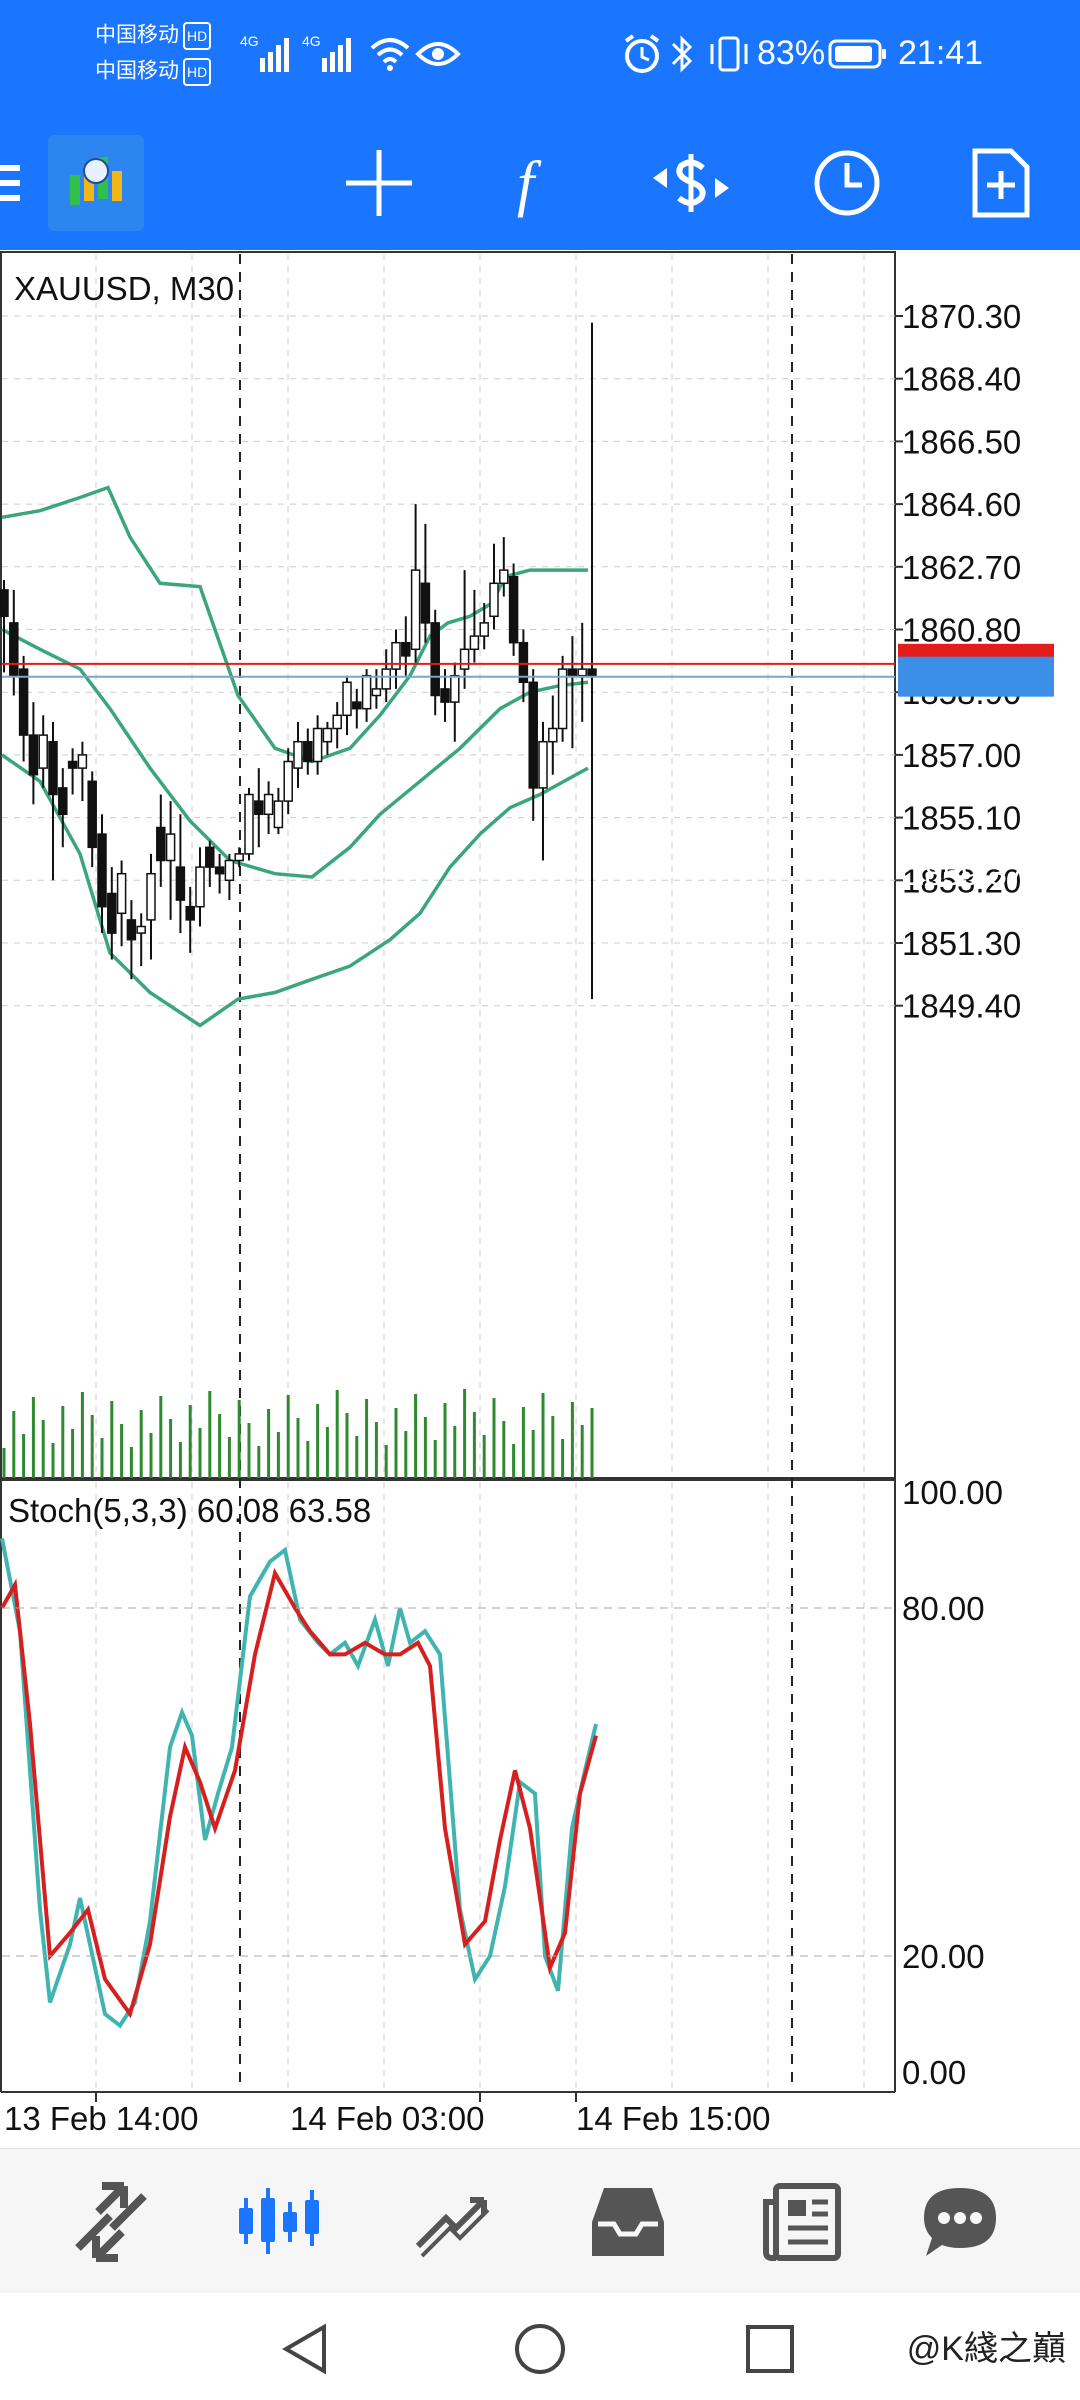 Image resolution: width=1080 pixels, height=2400 pixels. Describe the element at coordinates (847, 182) in the screenshot. I see `timeframe-button` at that location.